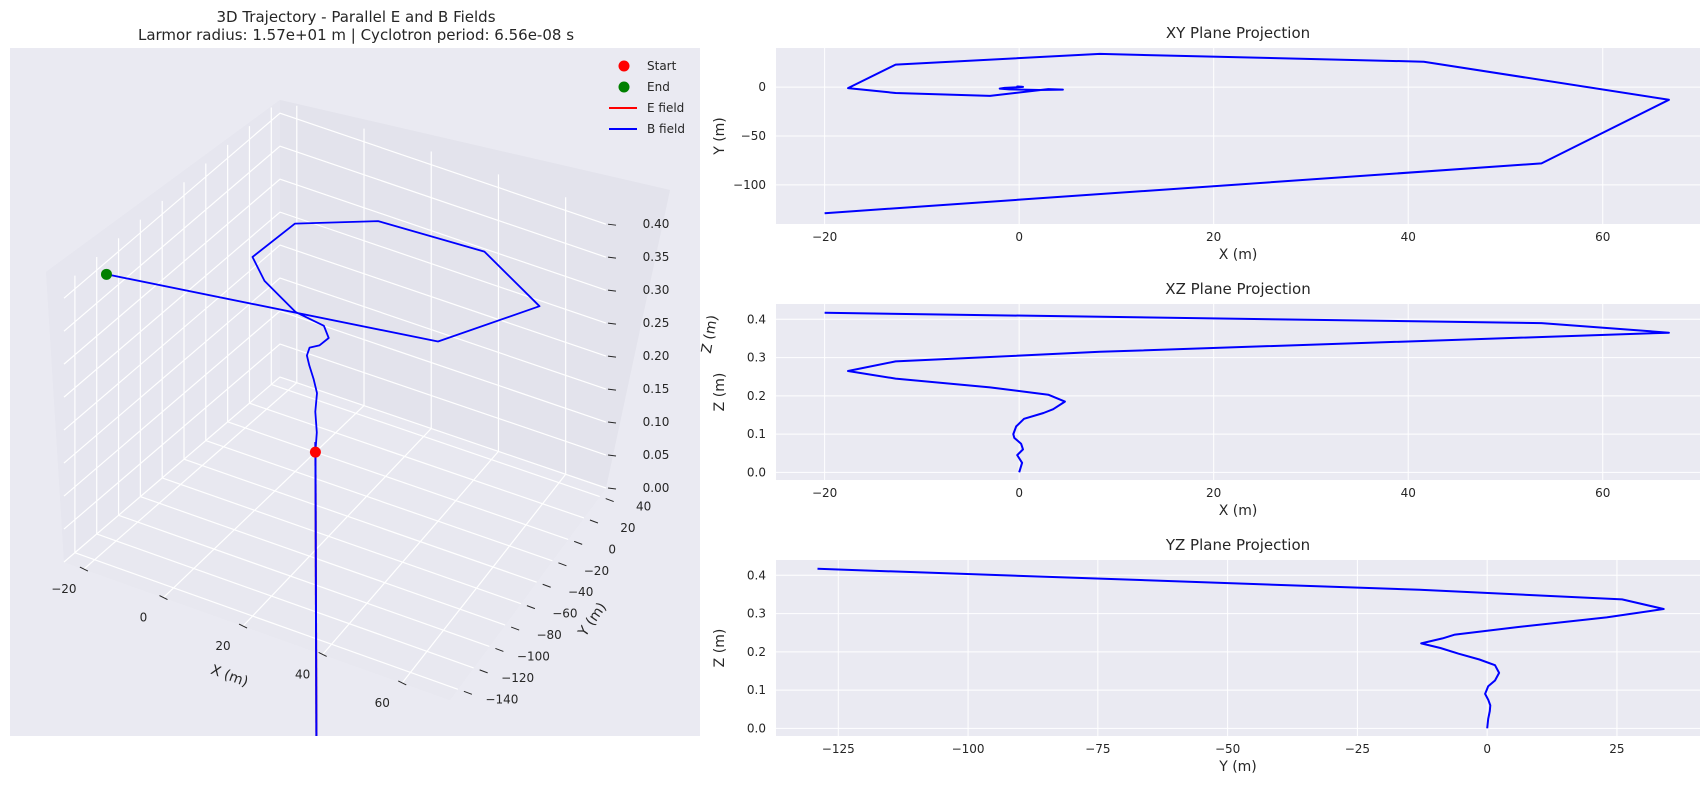  Describe the element at coordinates (1408, 493) in the screenshot. I see `x-tick-label: 40` at that location.